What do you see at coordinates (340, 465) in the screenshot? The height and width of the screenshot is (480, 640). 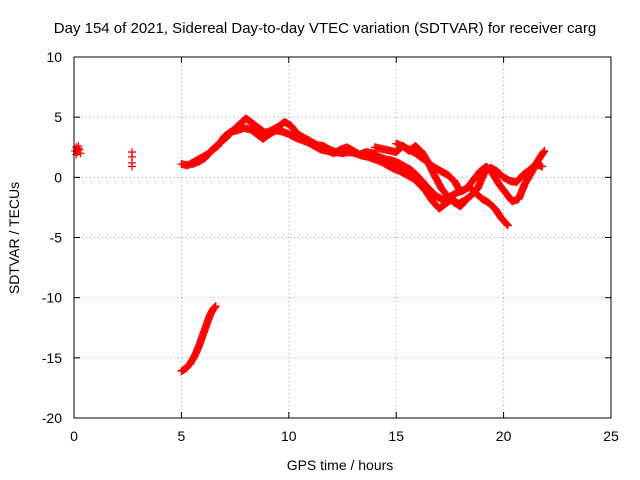 I see `x-axis-label: GPS time / hours` at bounding box center [340, 465].